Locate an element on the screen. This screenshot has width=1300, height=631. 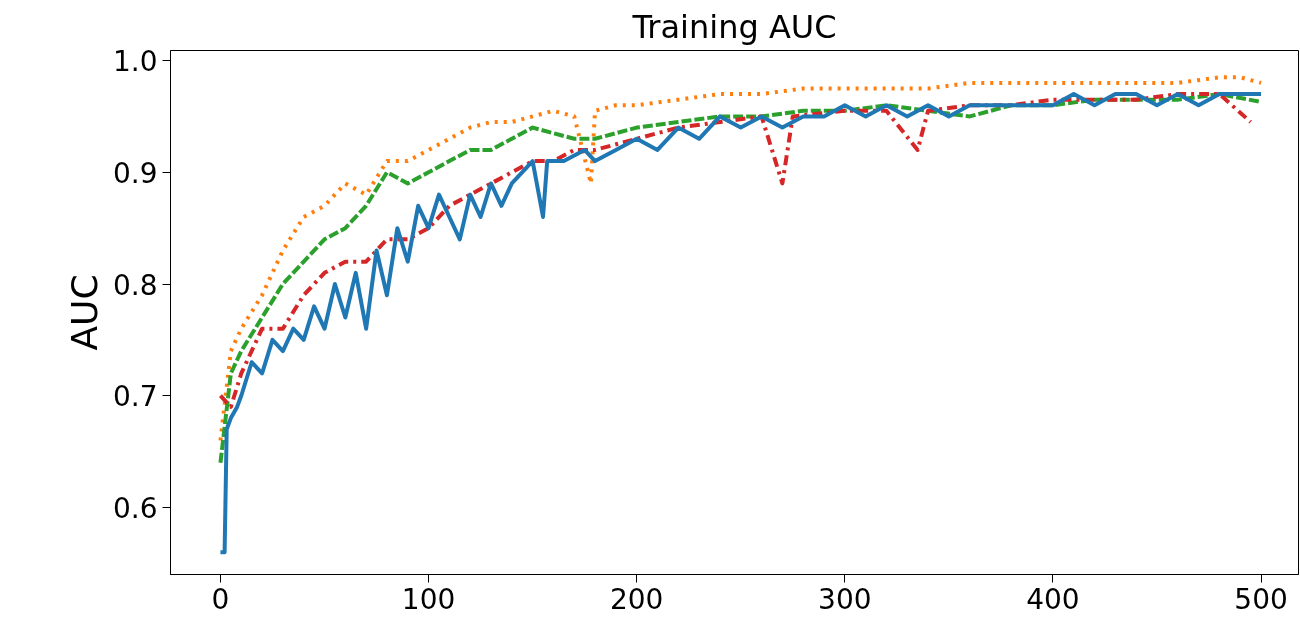
y-tick-label: 0.9 is located at coordinates (135, 173).